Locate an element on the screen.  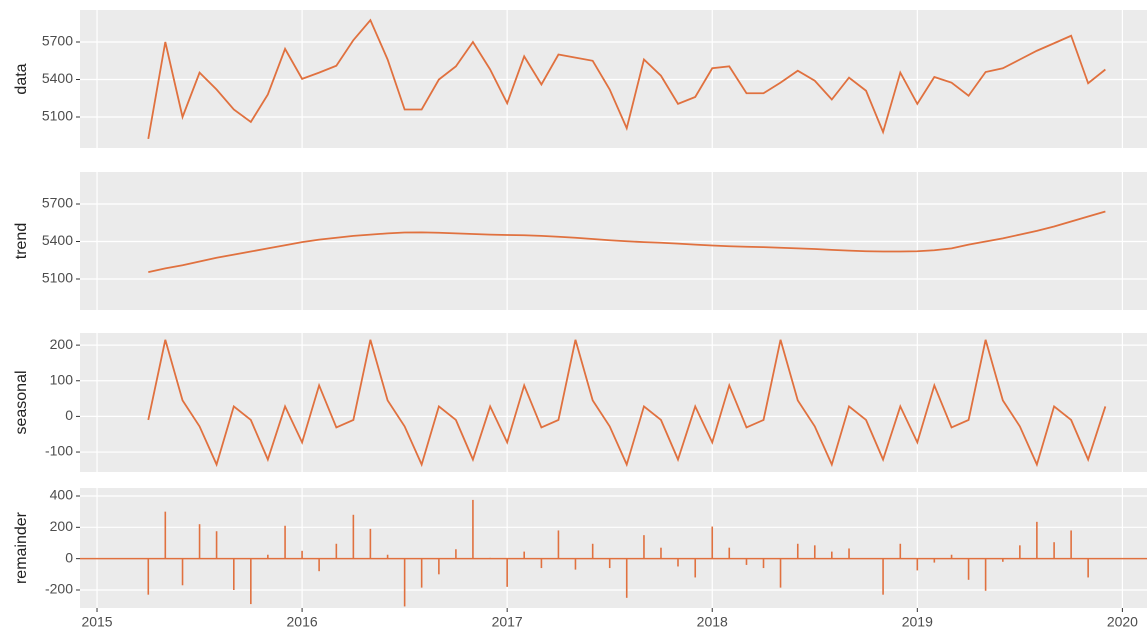
x-tick-label: 2016 is located at coordinates (302, 622).